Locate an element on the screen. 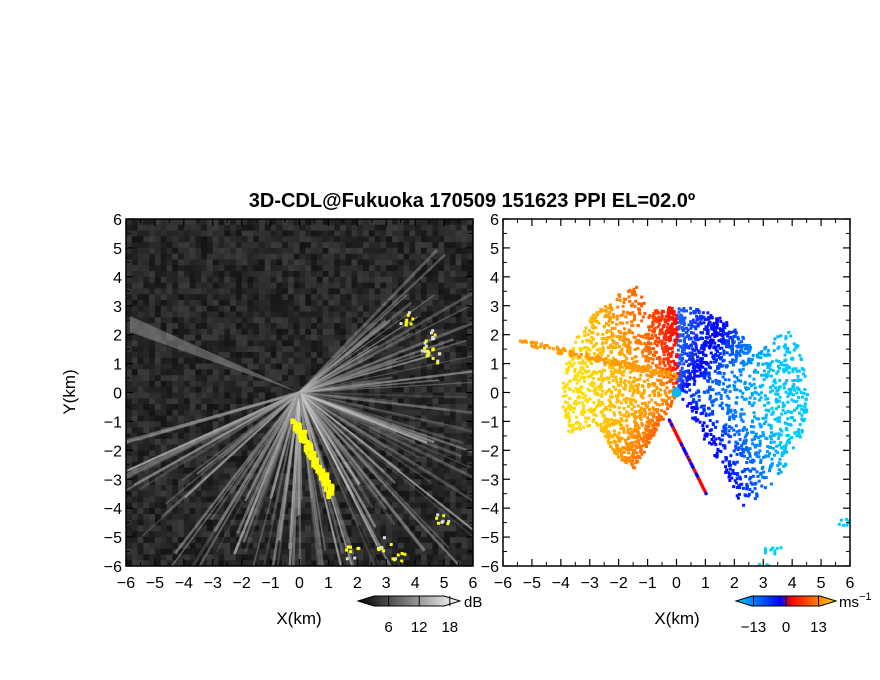 Image resolution: width=880 pixels, height=680 pixels. intensity-y-tick-label: 6 is located at coordinates (117, 220).